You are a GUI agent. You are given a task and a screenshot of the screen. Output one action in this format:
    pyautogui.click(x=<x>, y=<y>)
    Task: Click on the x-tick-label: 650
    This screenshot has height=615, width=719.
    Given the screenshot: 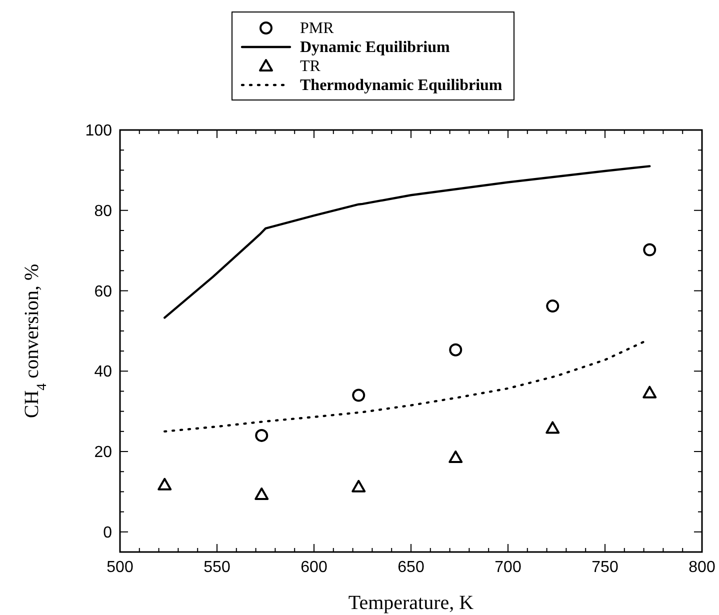 What is the action you would take?
    pyautogui.click(x=411, y=567)
    